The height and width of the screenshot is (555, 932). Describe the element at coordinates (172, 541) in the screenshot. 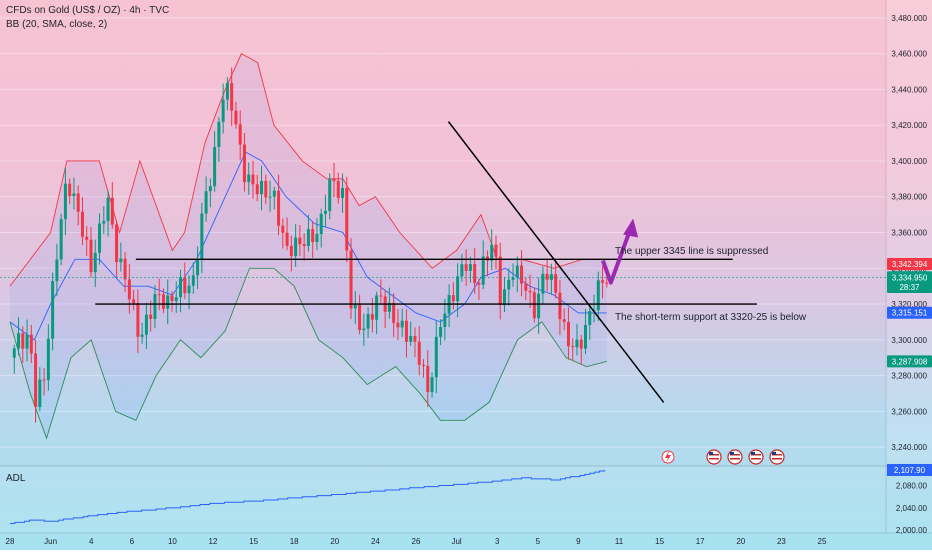

I see `time-tick-label: 10` at that location.